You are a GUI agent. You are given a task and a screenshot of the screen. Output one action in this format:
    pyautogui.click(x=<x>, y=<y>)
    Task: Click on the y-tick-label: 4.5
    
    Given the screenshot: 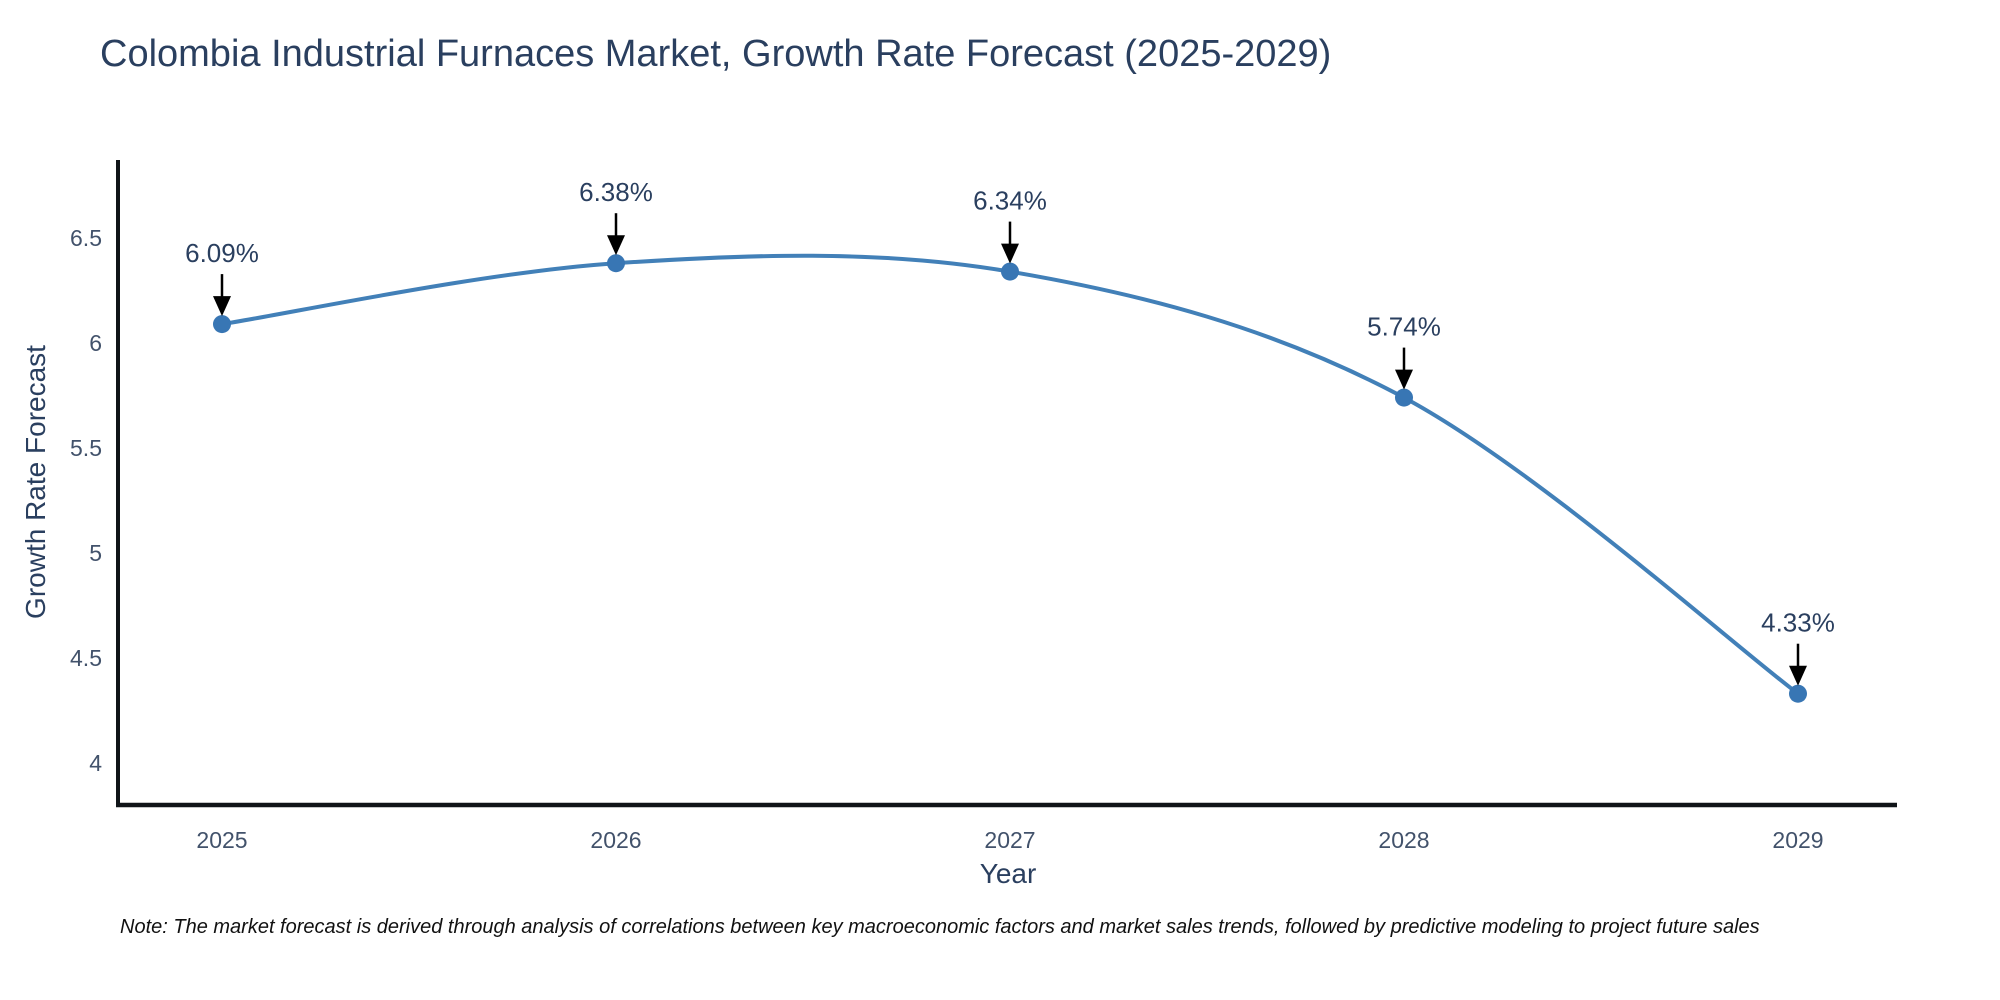 What is the action you would take?
    pyautogui.click(x=86, y=658)
    